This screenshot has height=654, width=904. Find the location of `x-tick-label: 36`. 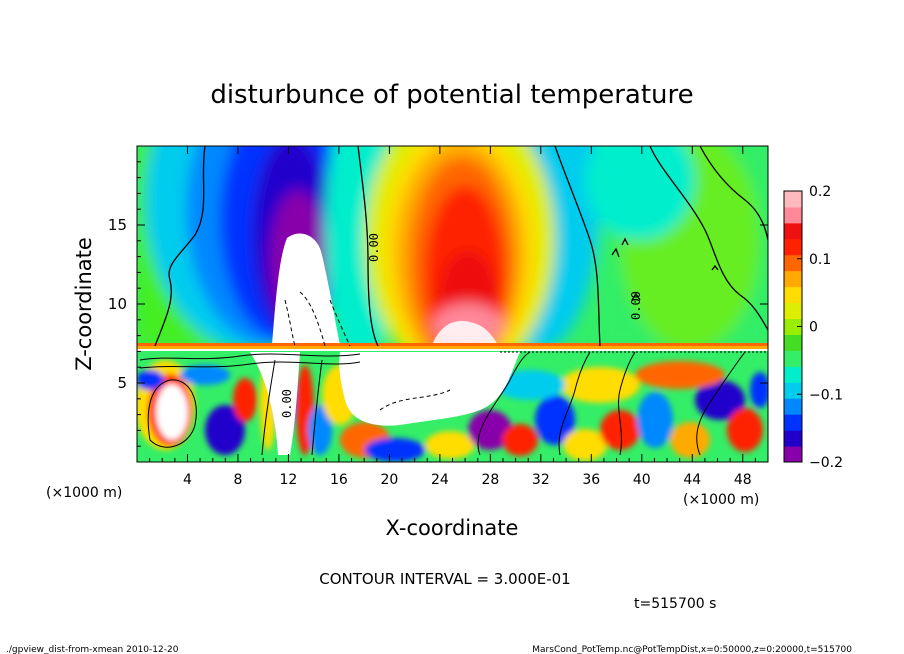

x-tick-label: 36 is located at coordinates (591, 480).